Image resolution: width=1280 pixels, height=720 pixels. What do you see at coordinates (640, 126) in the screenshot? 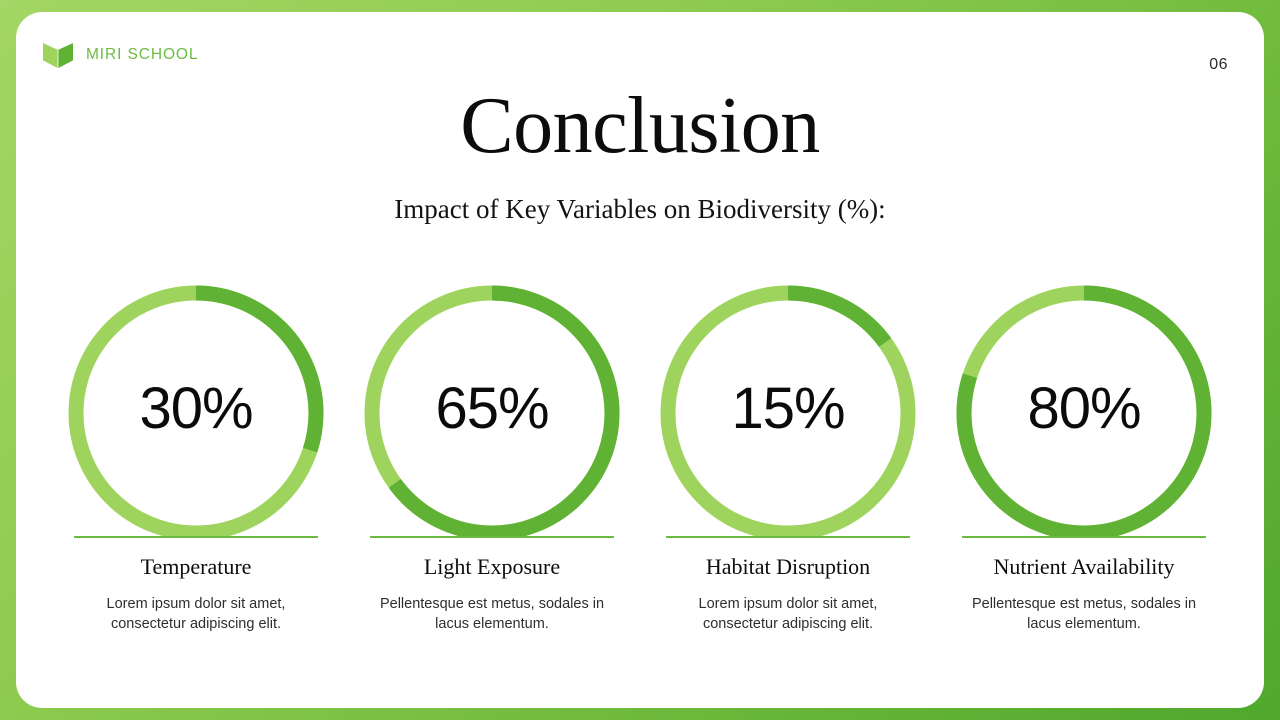
I see `page-title: Conclusion` at bounding box center [640, 126].